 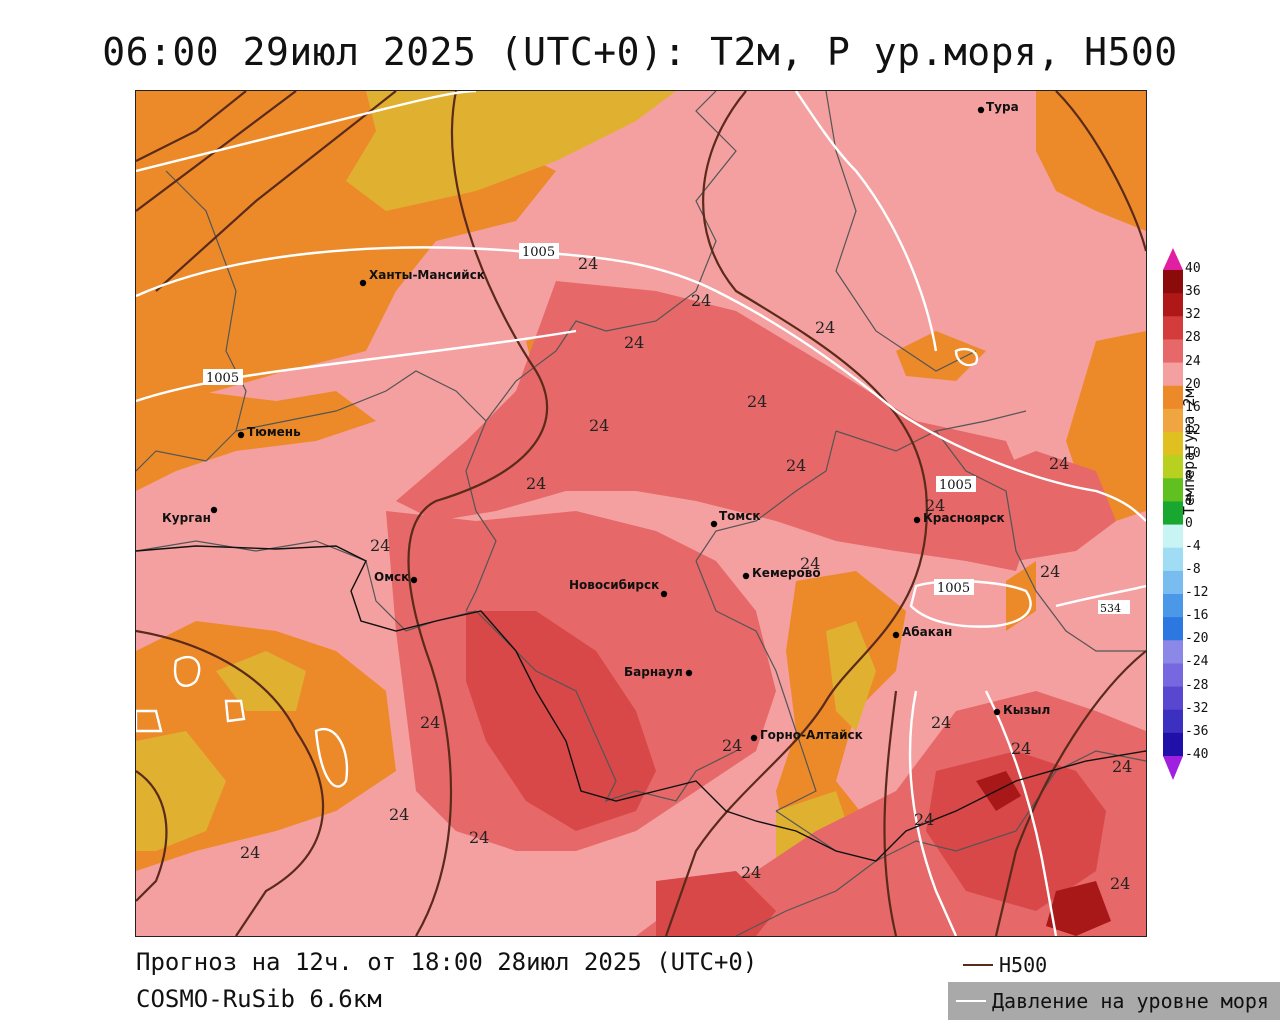 I want to click on city-label-novosibirsk: Новосибирск, so click(x=614, y=585).